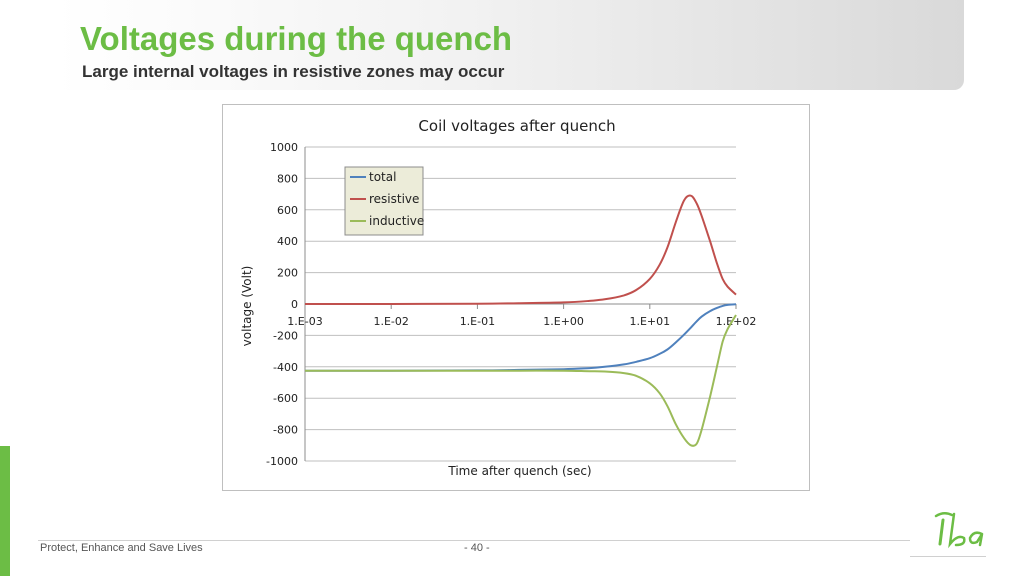  Describe the element at coordinates (285, 398) in the screenshot. I see `y-tick-label: -600` at that location.